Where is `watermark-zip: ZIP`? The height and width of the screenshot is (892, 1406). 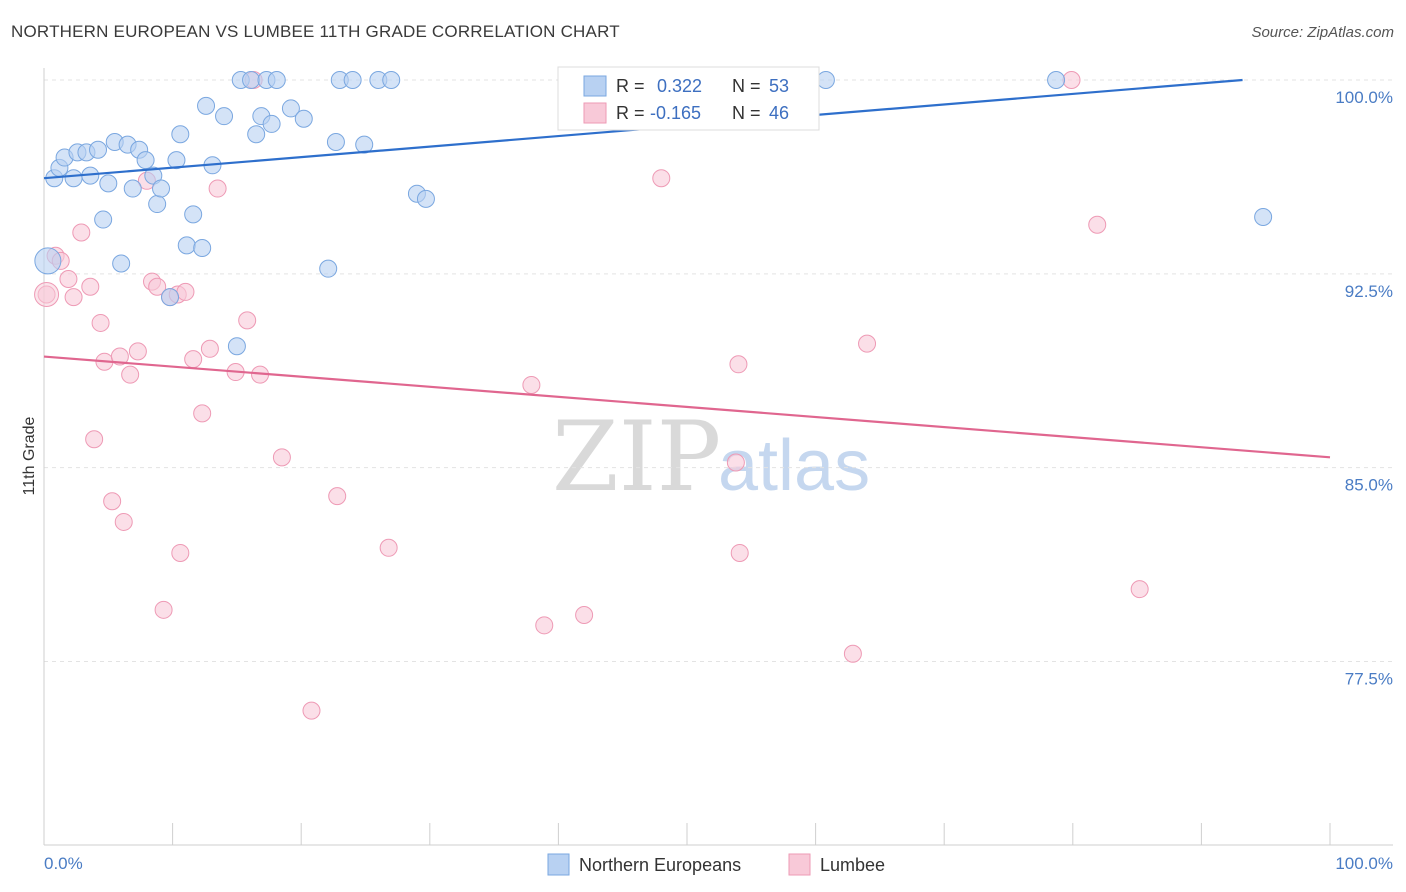 watermark-zip: ZIP is located at coordinates (636, 457).